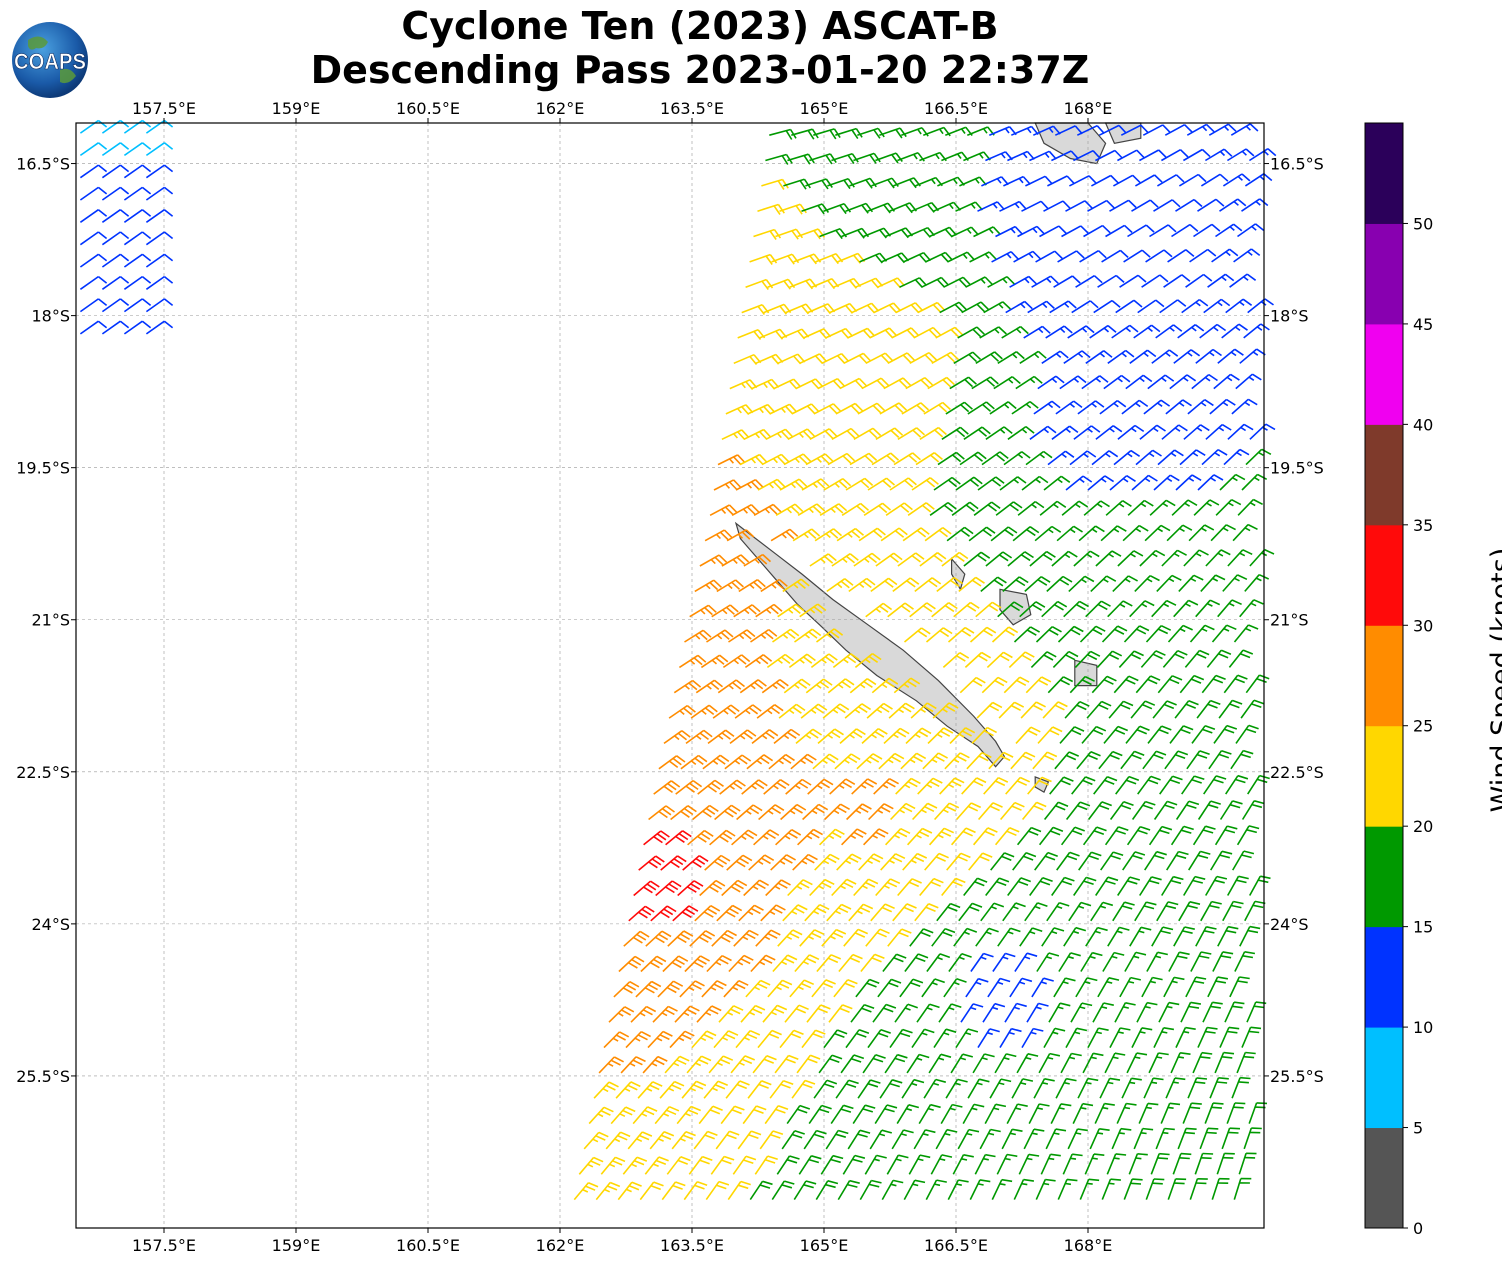 The image size is (1502, 1264). Describe the element at coordinates (824, 1245) in the screenshot. I see `x-tick-label-bottom: 165°E` at that location.